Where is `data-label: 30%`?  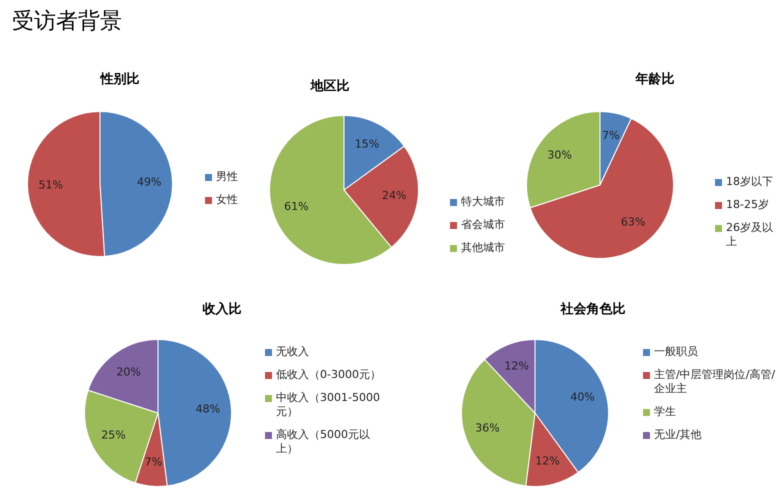 data-label: 30% is located at coordinates (559, 155).